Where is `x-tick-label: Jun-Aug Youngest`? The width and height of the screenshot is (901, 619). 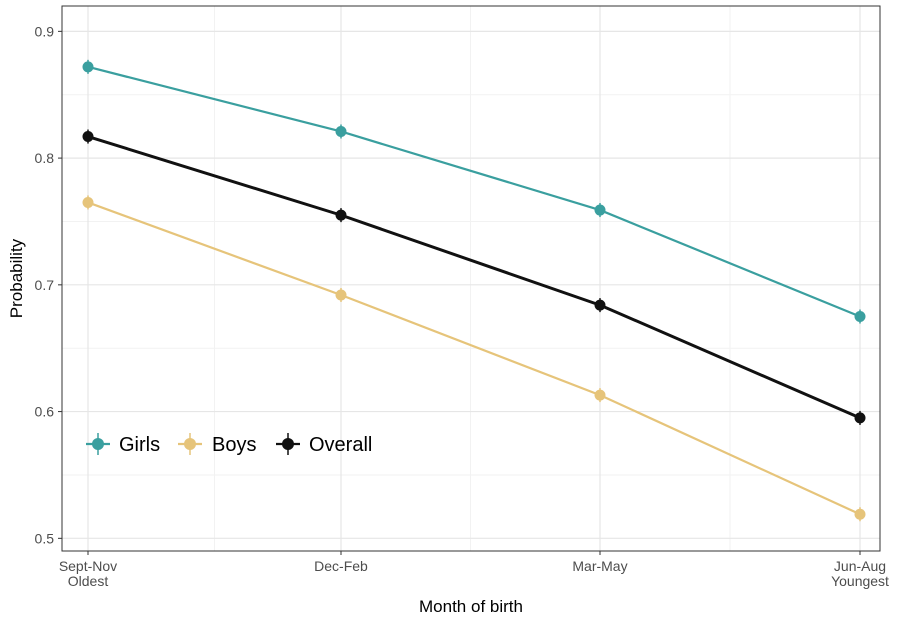 x-tick-label: Jun-Aug Youngest is located at coordinates (860, 573).